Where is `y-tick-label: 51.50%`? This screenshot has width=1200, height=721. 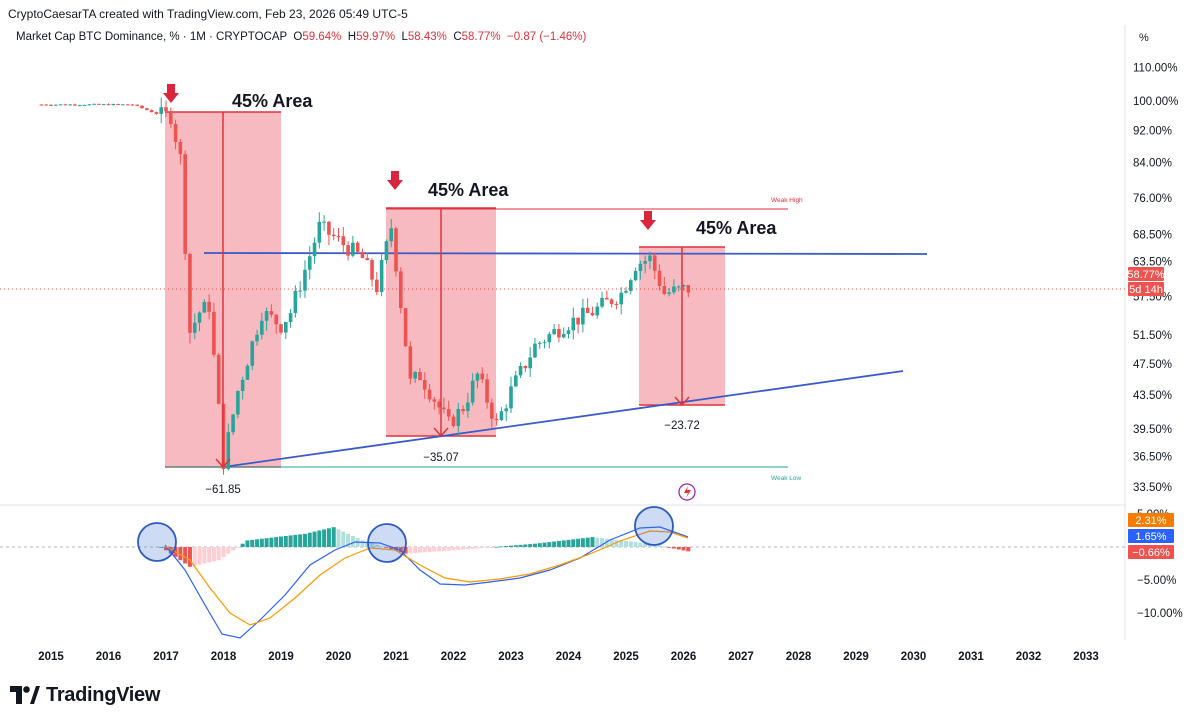 y-tick-label: 51.50% is located at coordinates (1152, 336).